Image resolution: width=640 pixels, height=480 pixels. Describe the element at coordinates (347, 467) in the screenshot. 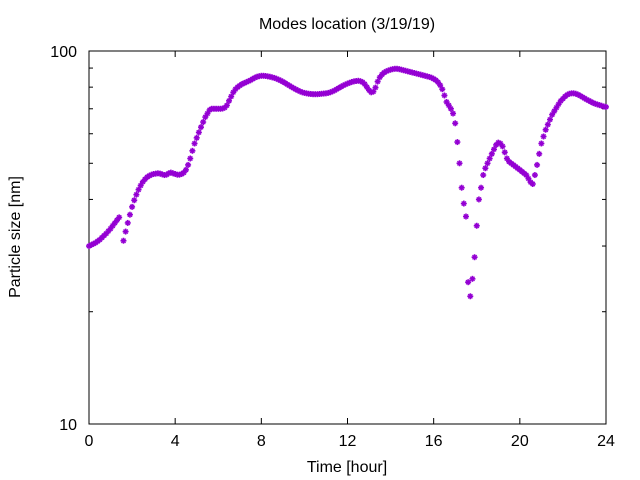

I see `x-axis-label: Time [hour]` at that location.